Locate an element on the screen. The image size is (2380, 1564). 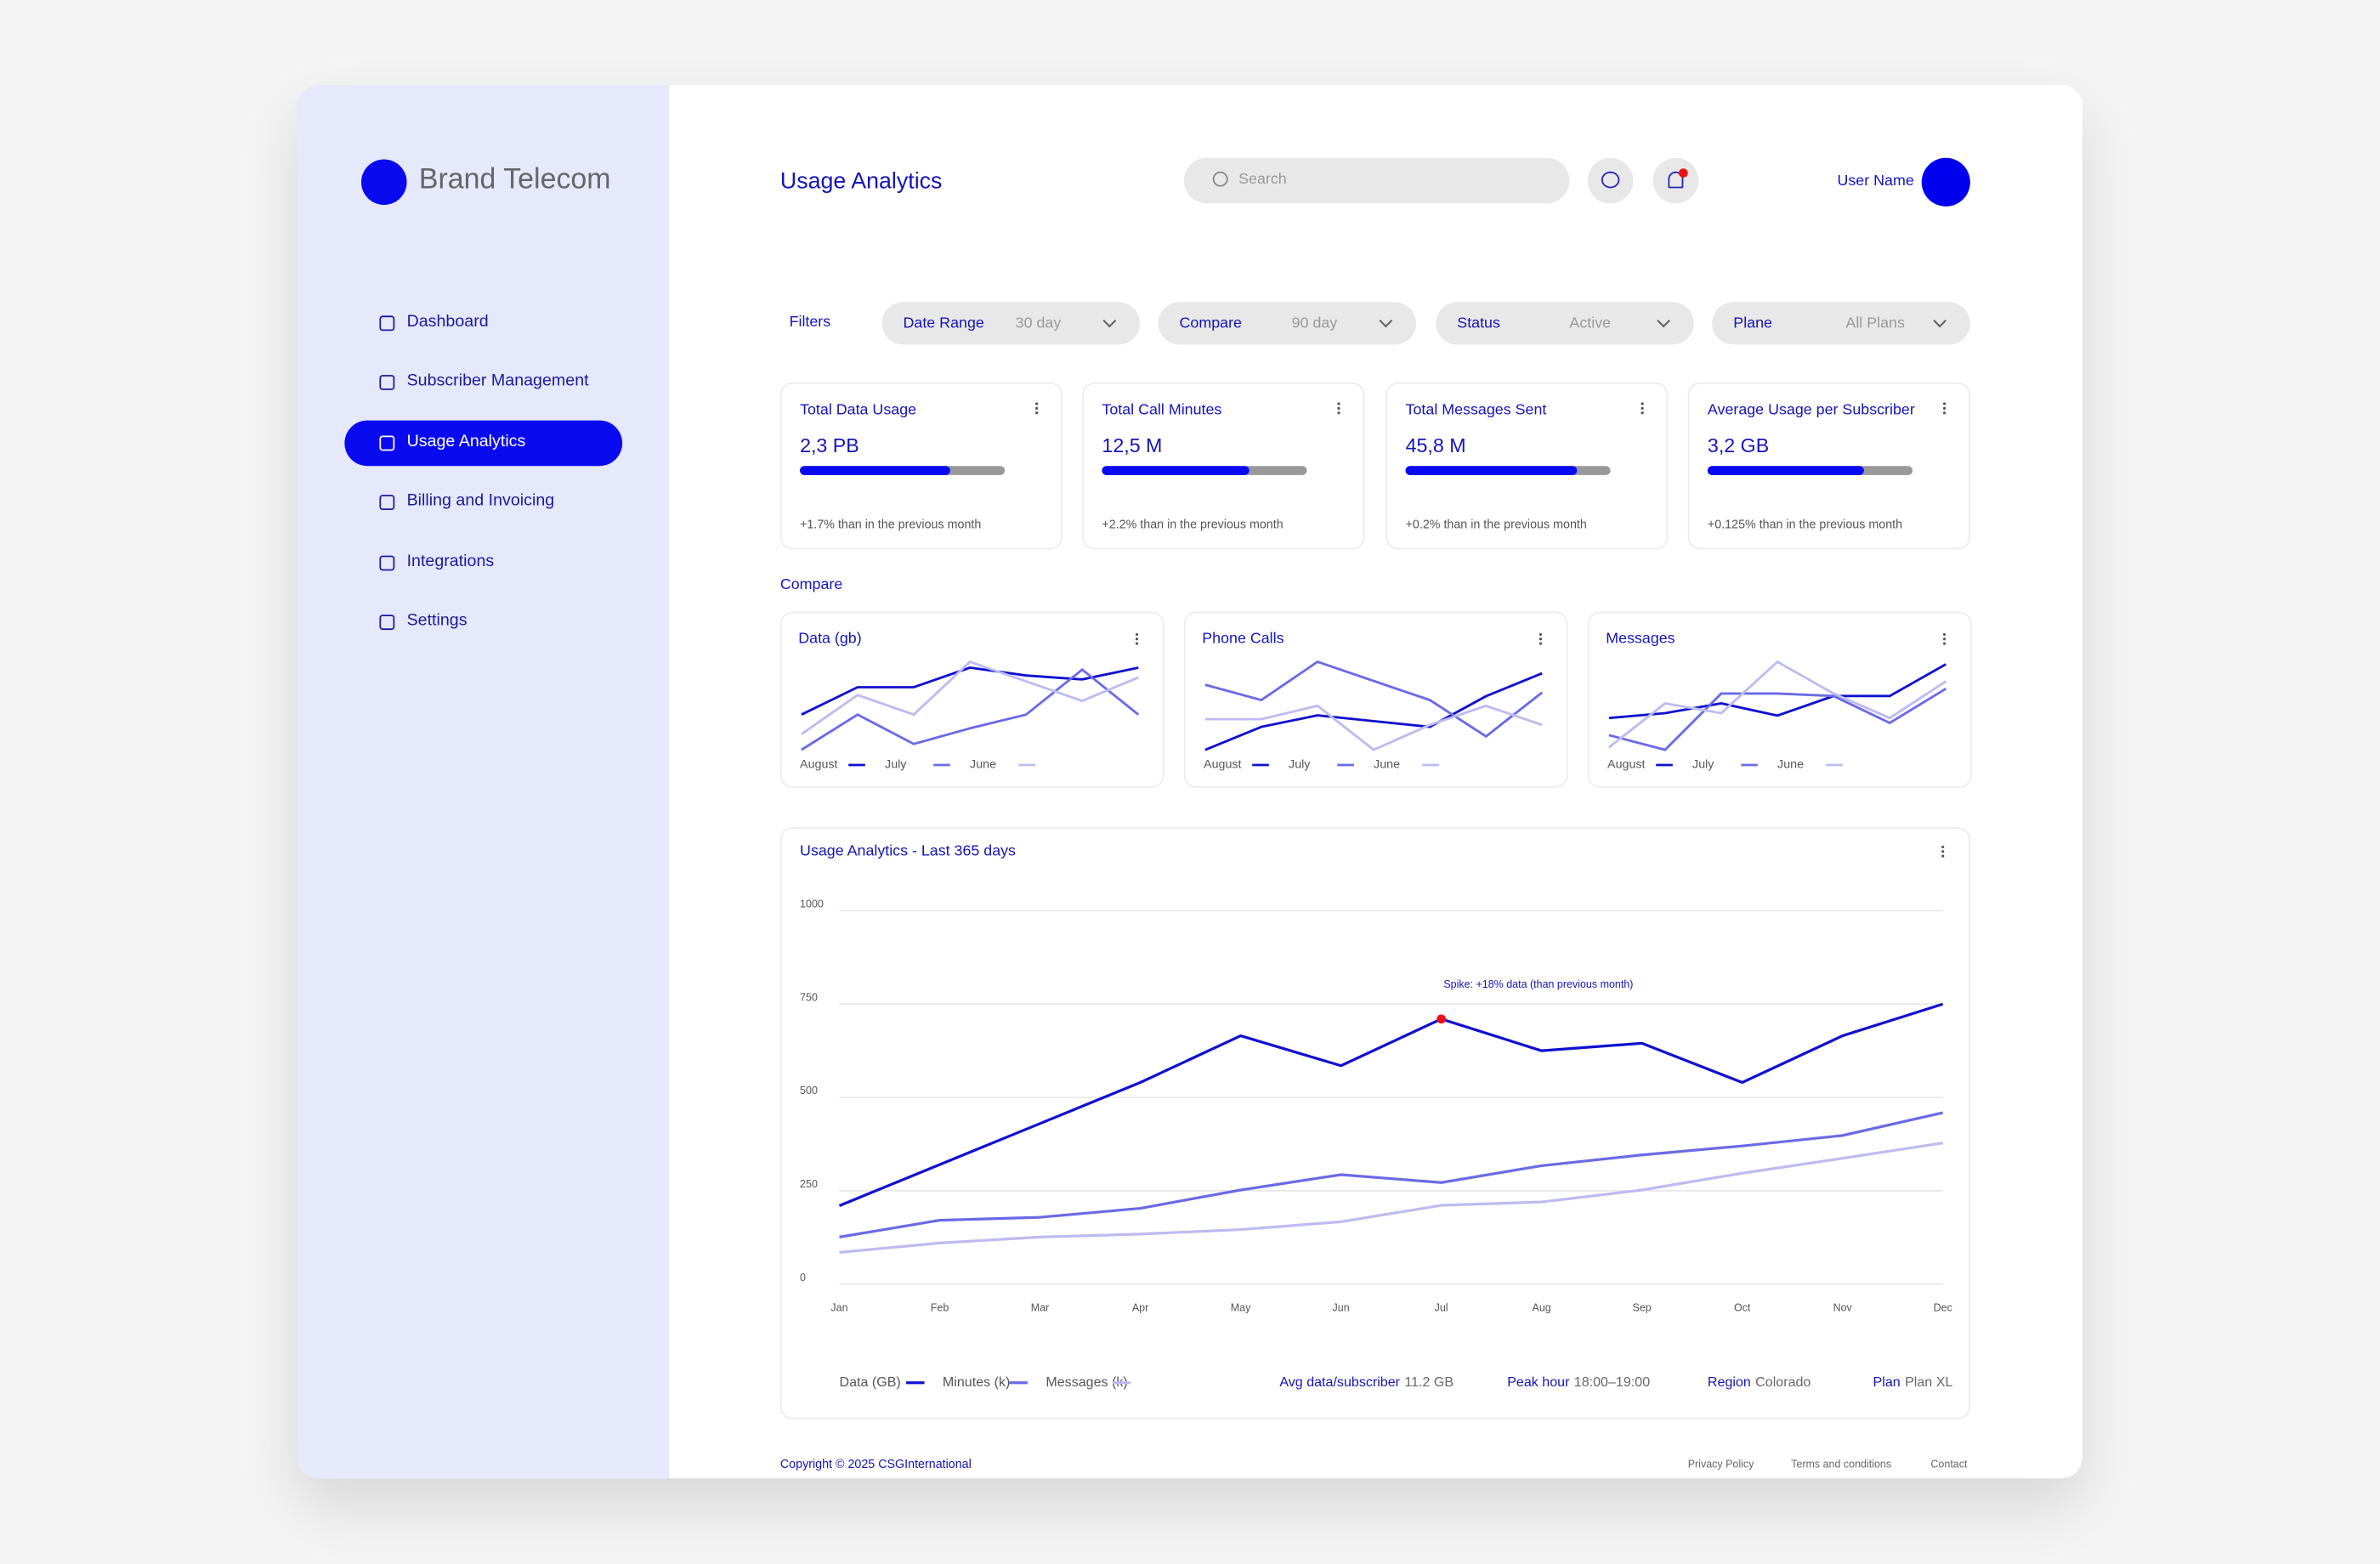
kpi-title: Total Data Usage is located at coordinates (858, 410).